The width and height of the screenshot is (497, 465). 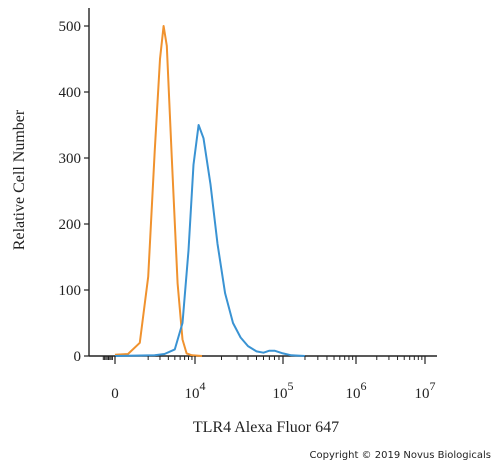 I want to click on x-tick-label: 10⁴, so click(x=195, y=390).